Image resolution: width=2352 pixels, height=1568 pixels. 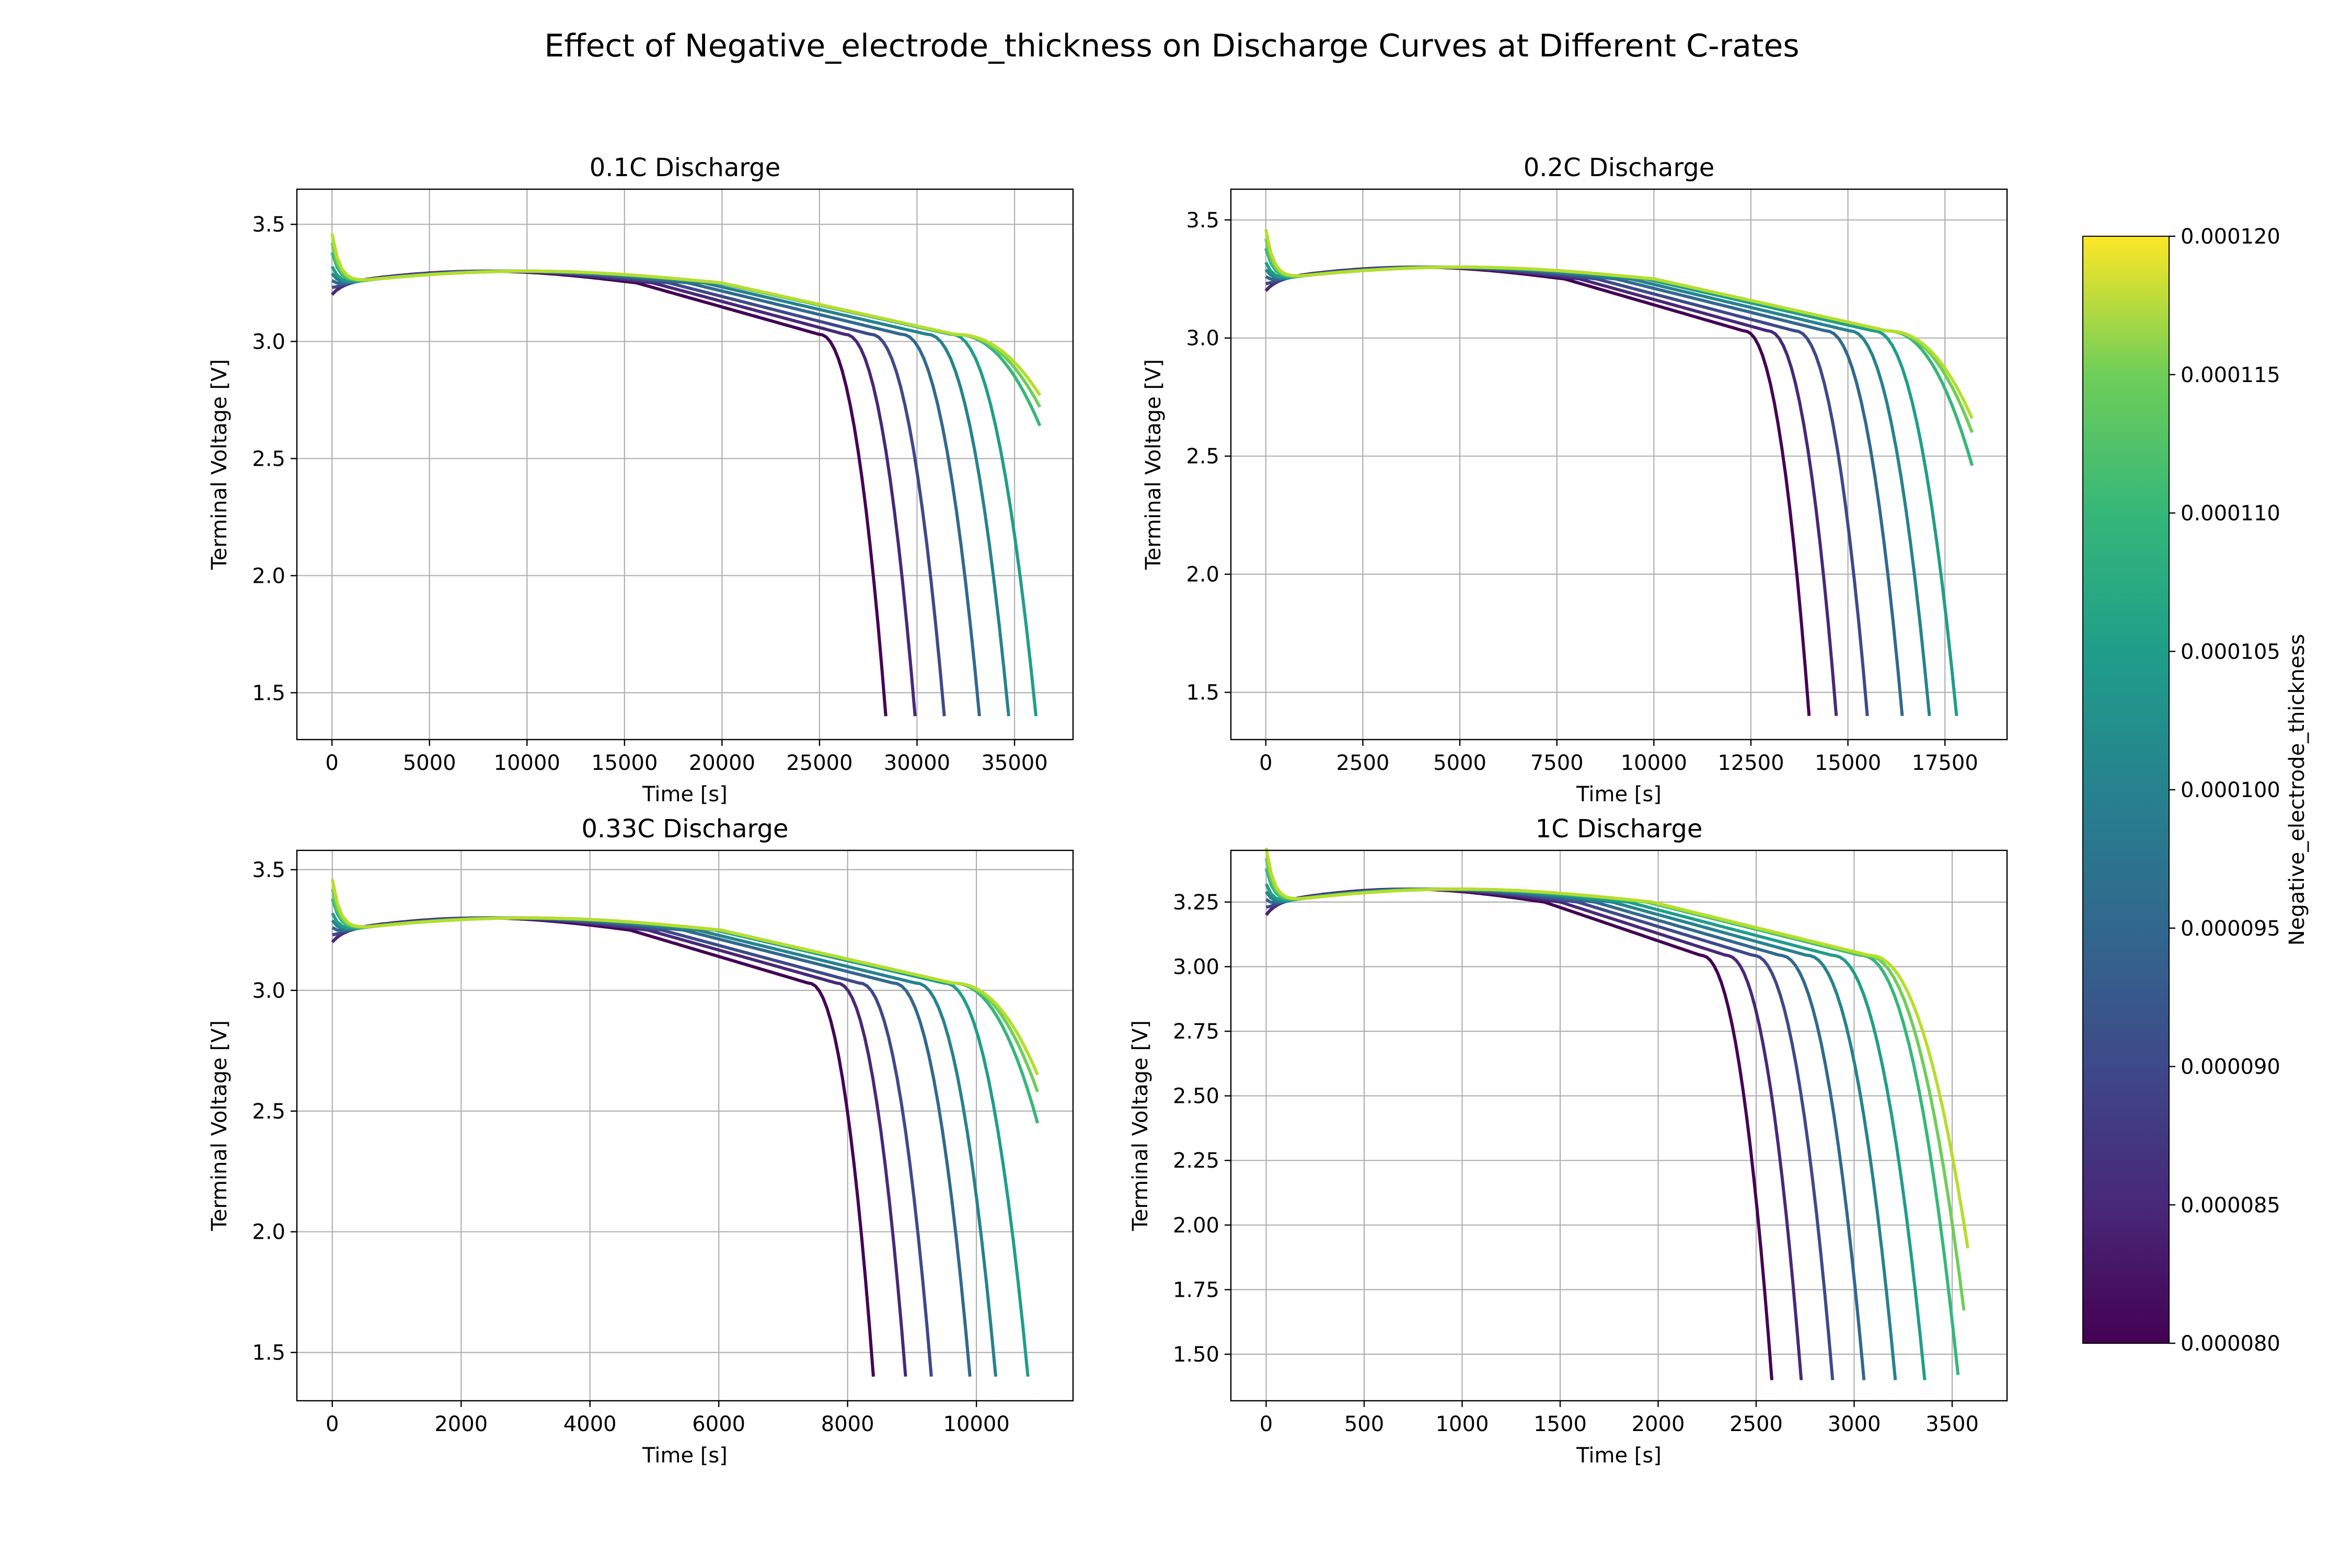 What do you see at coordinates (1557, 763) in the screenshot?
I see `x-tick-label: 7500` at bounding box center [1557, 763].